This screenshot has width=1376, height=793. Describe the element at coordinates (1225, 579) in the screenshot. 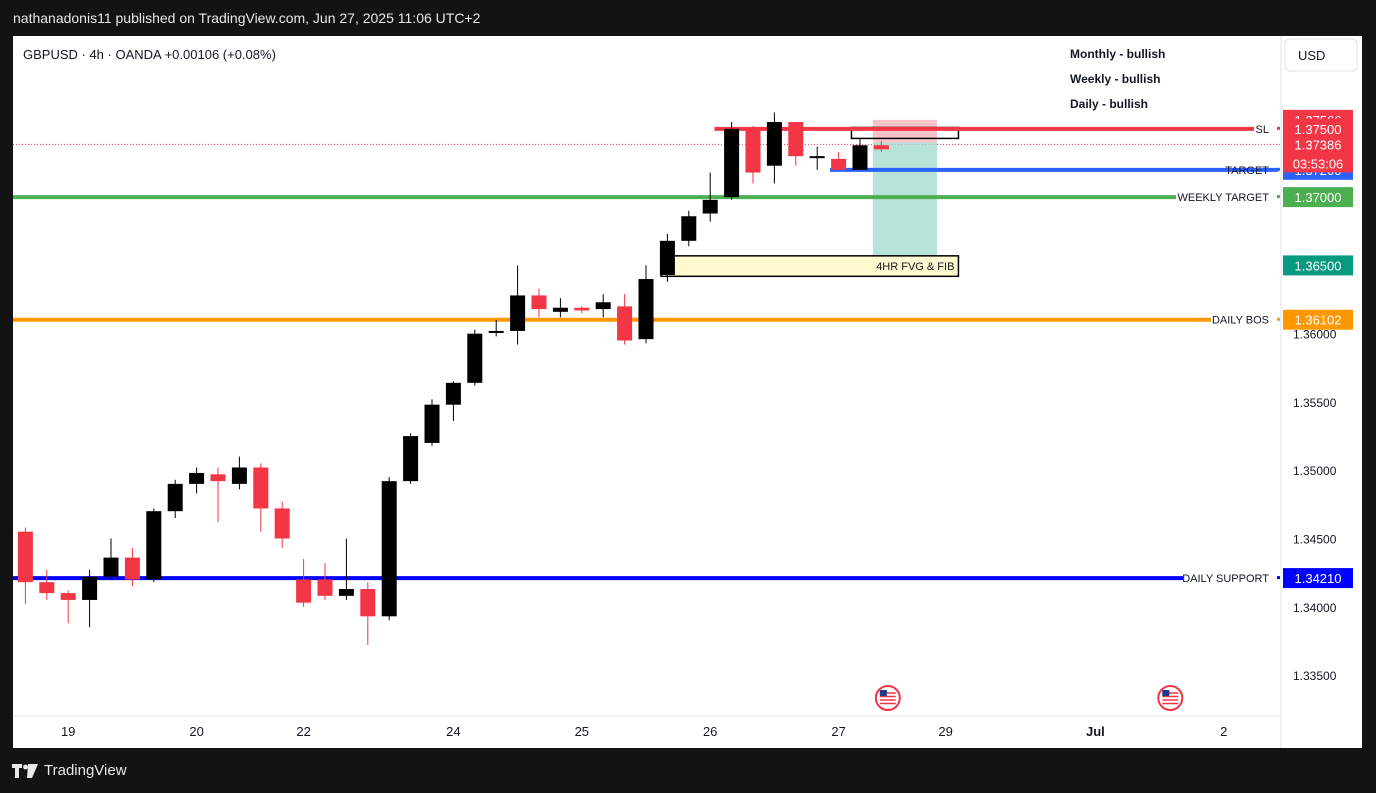

I see `level-label: DAILY SUPPORT` at that location.